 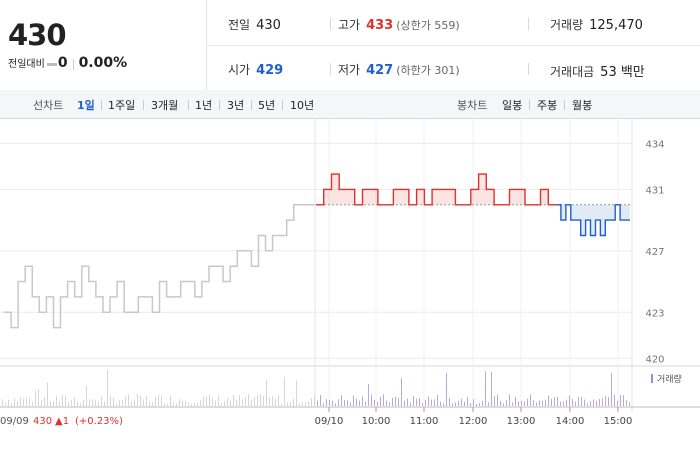 What do you see at coordinates (165, 105) in the screenshot?
I see `tab-3month: 3개월` at bounding box center [165, 105].